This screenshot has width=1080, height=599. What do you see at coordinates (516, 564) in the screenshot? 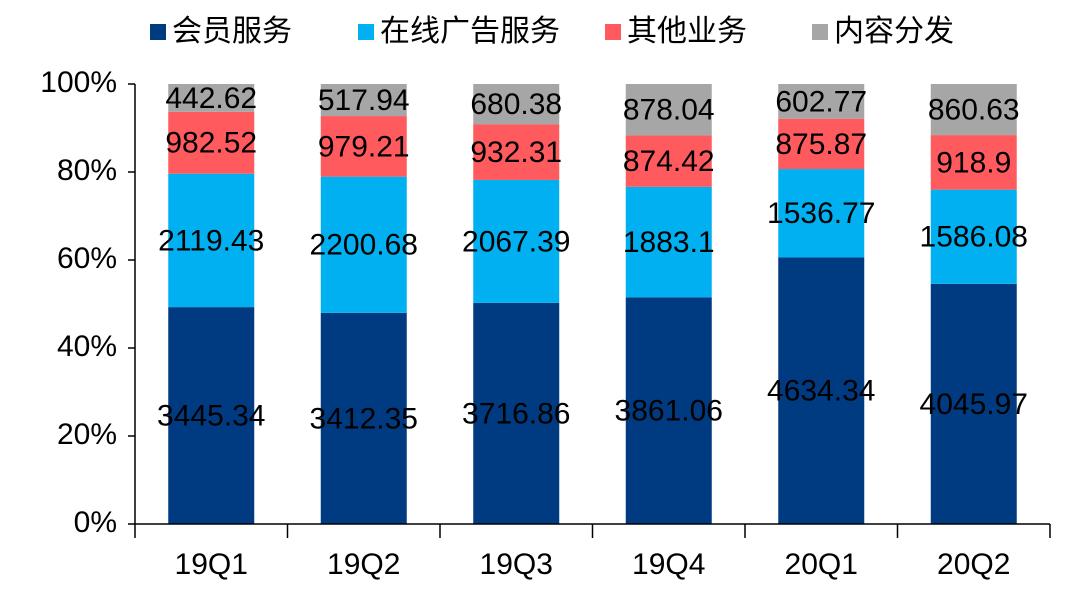
I see `x-tick-label: 19Q3` at bounding box center [516, 564].